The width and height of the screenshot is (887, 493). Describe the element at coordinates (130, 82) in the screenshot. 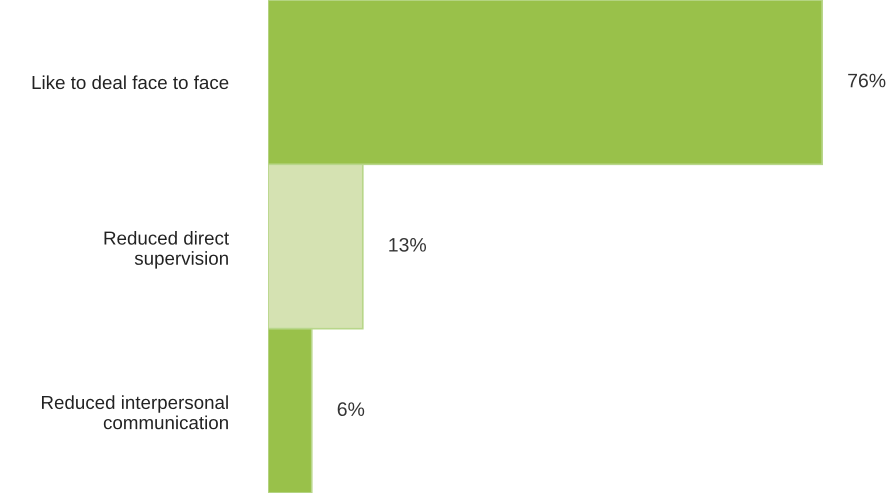

I see `y-tick-label: Like to deal face to face` at that location.